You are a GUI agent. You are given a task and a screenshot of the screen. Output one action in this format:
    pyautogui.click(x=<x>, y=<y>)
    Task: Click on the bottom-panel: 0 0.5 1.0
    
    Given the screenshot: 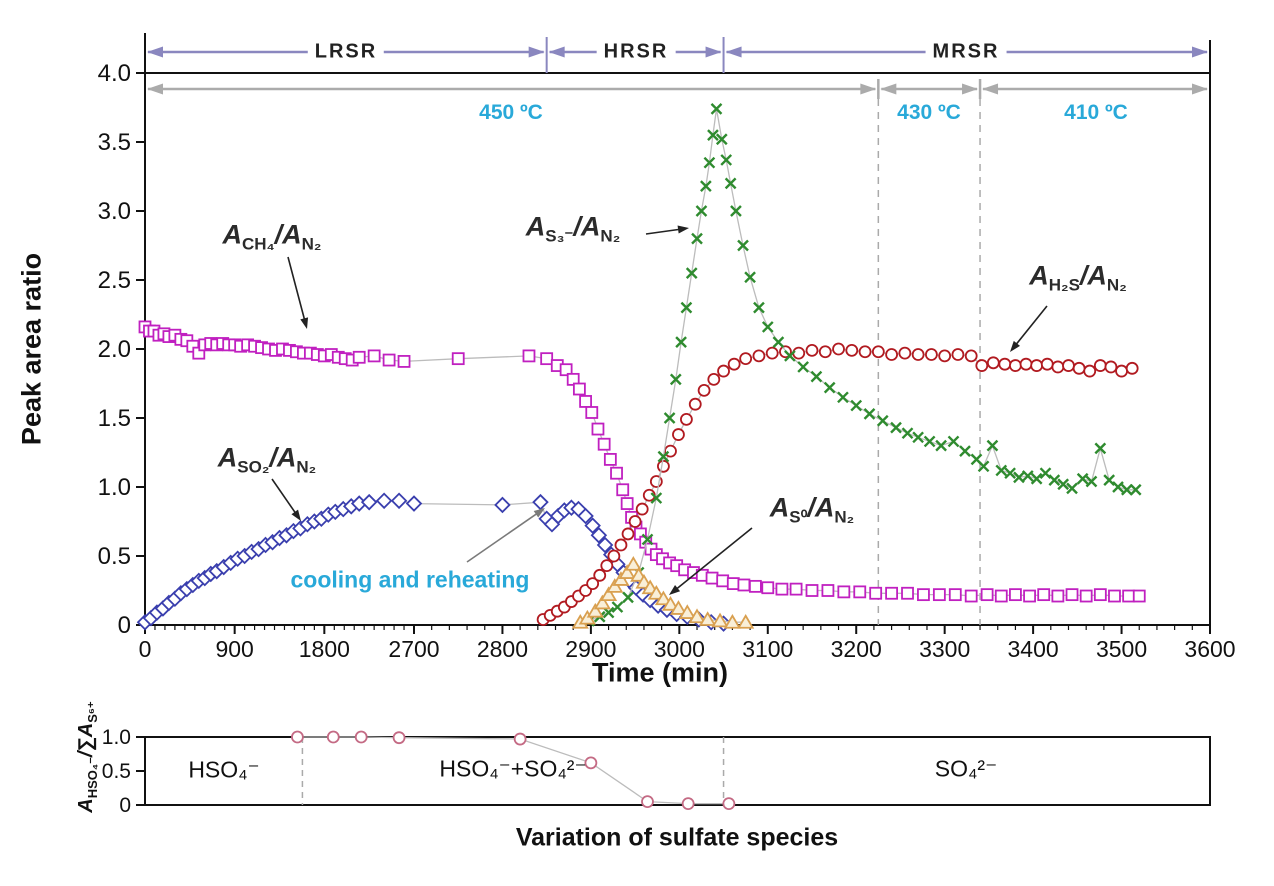 What is the action you would take?
    pyautogui.click(x=656, y=771)
    